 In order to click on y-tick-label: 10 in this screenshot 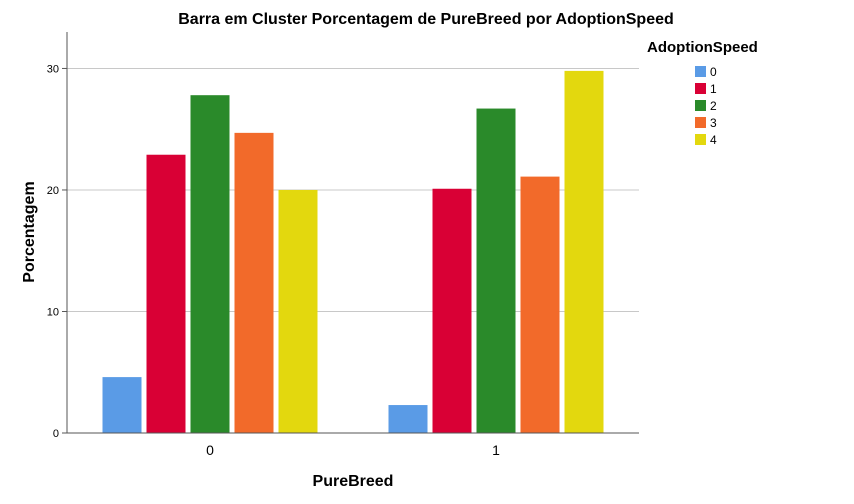, I will do `click(53, 312)`.